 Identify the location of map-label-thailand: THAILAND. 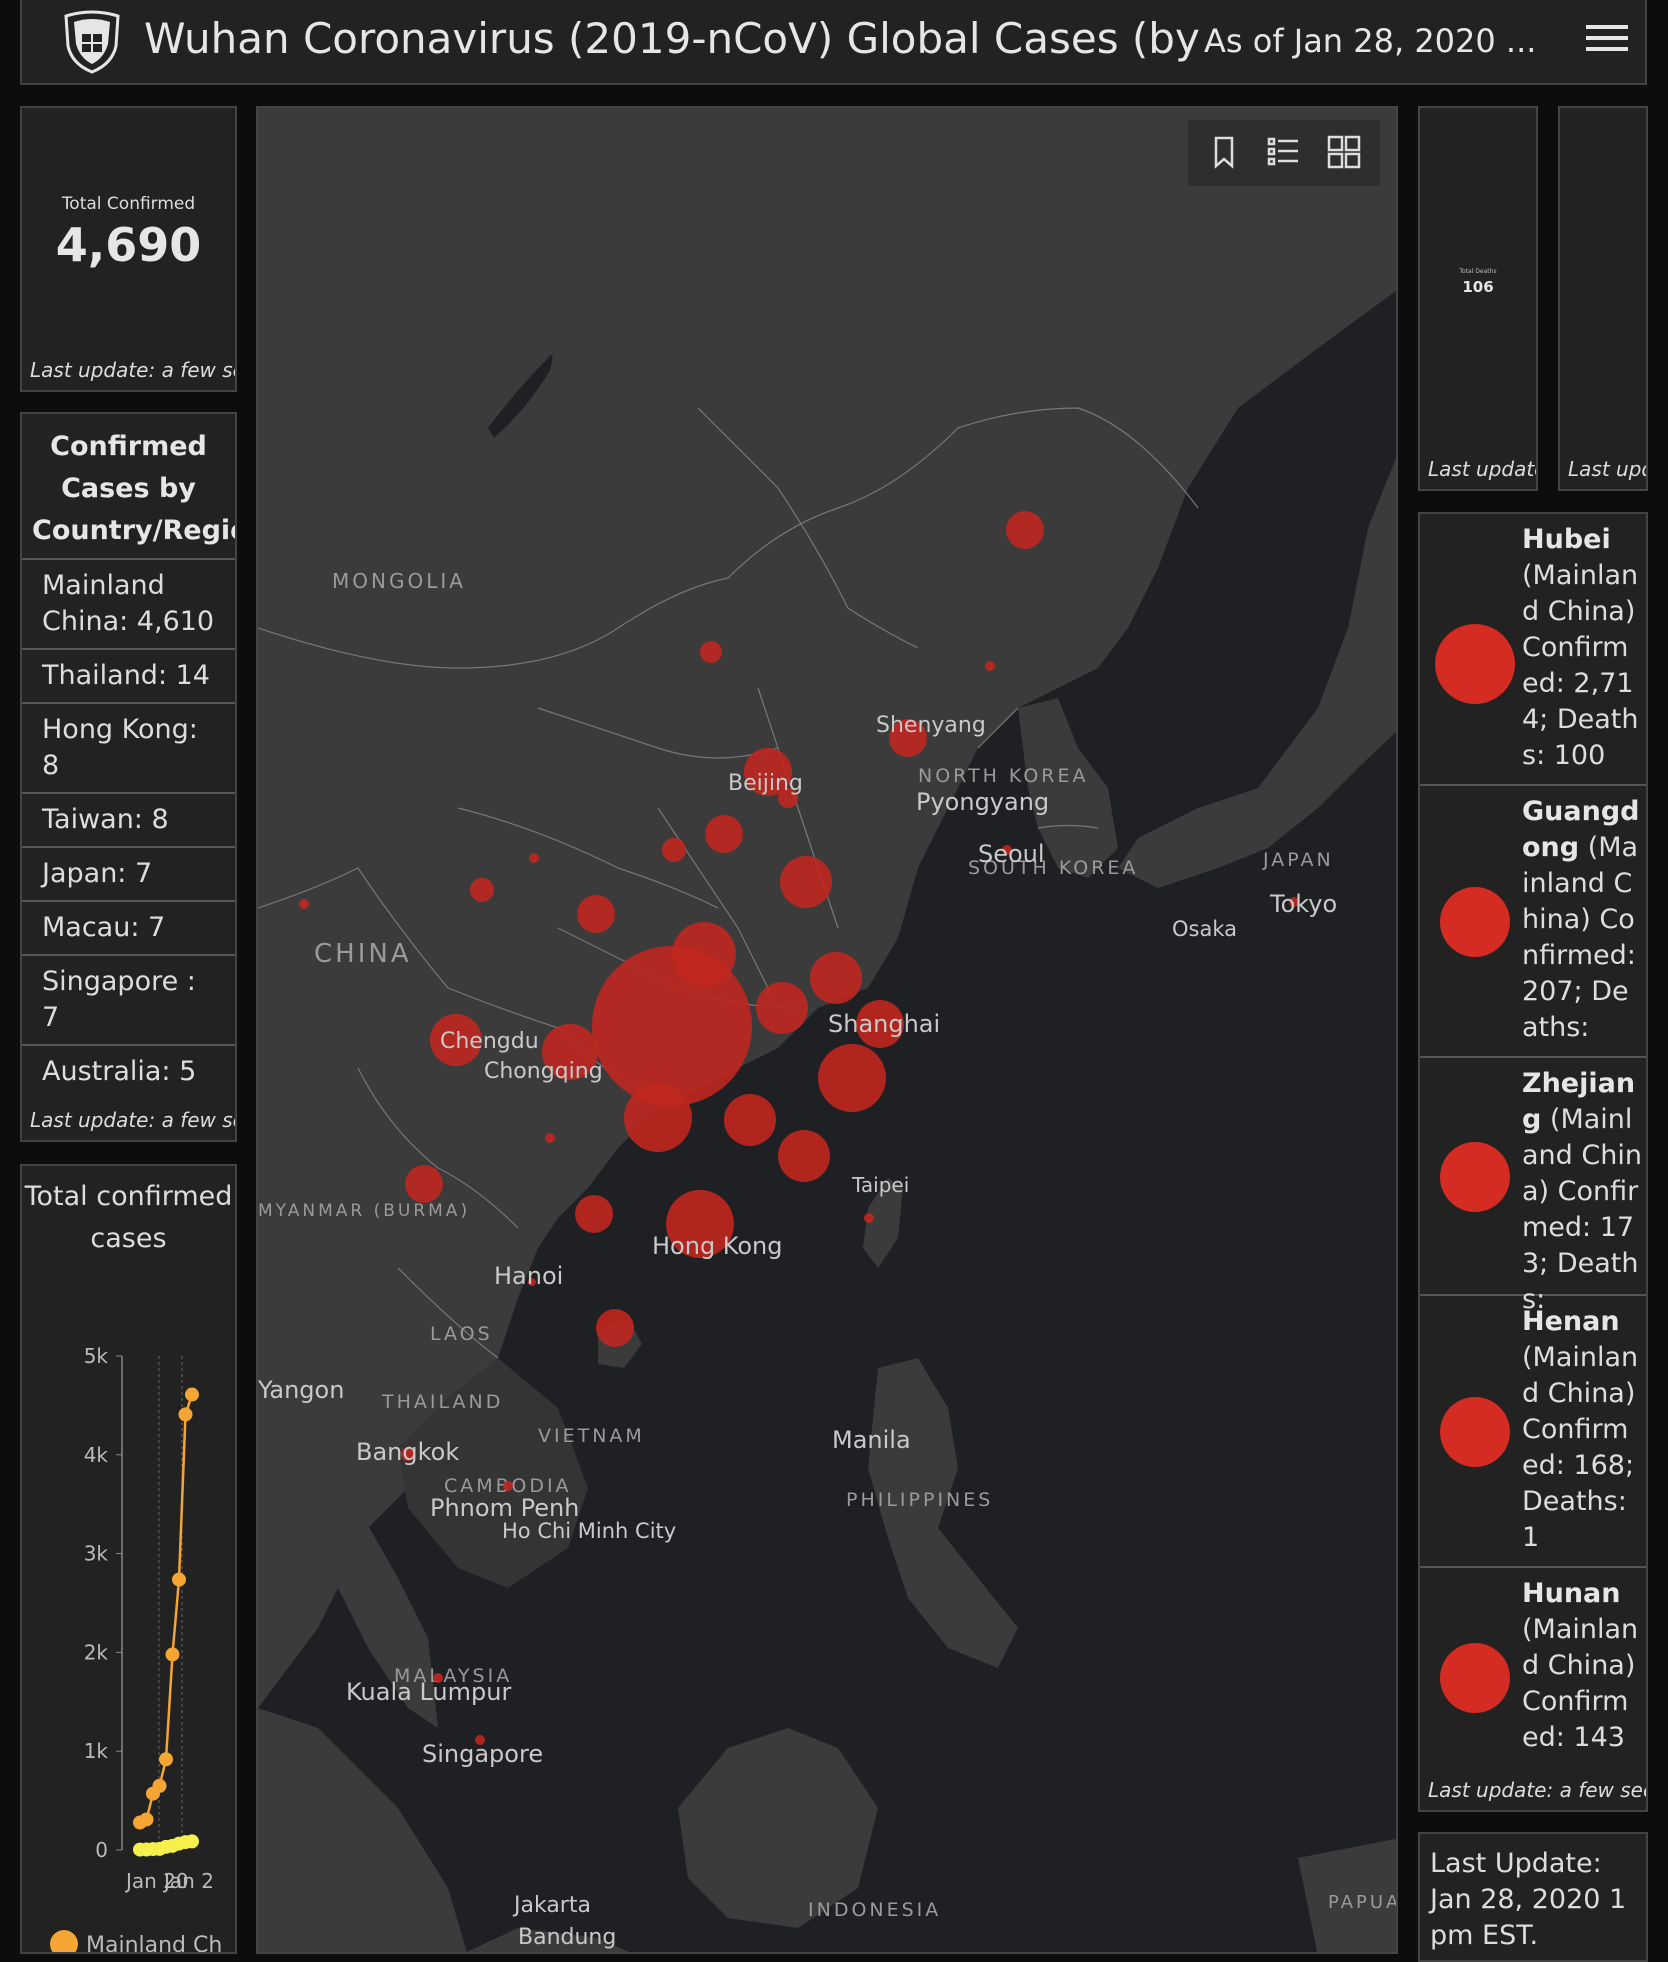
(442, 1402).